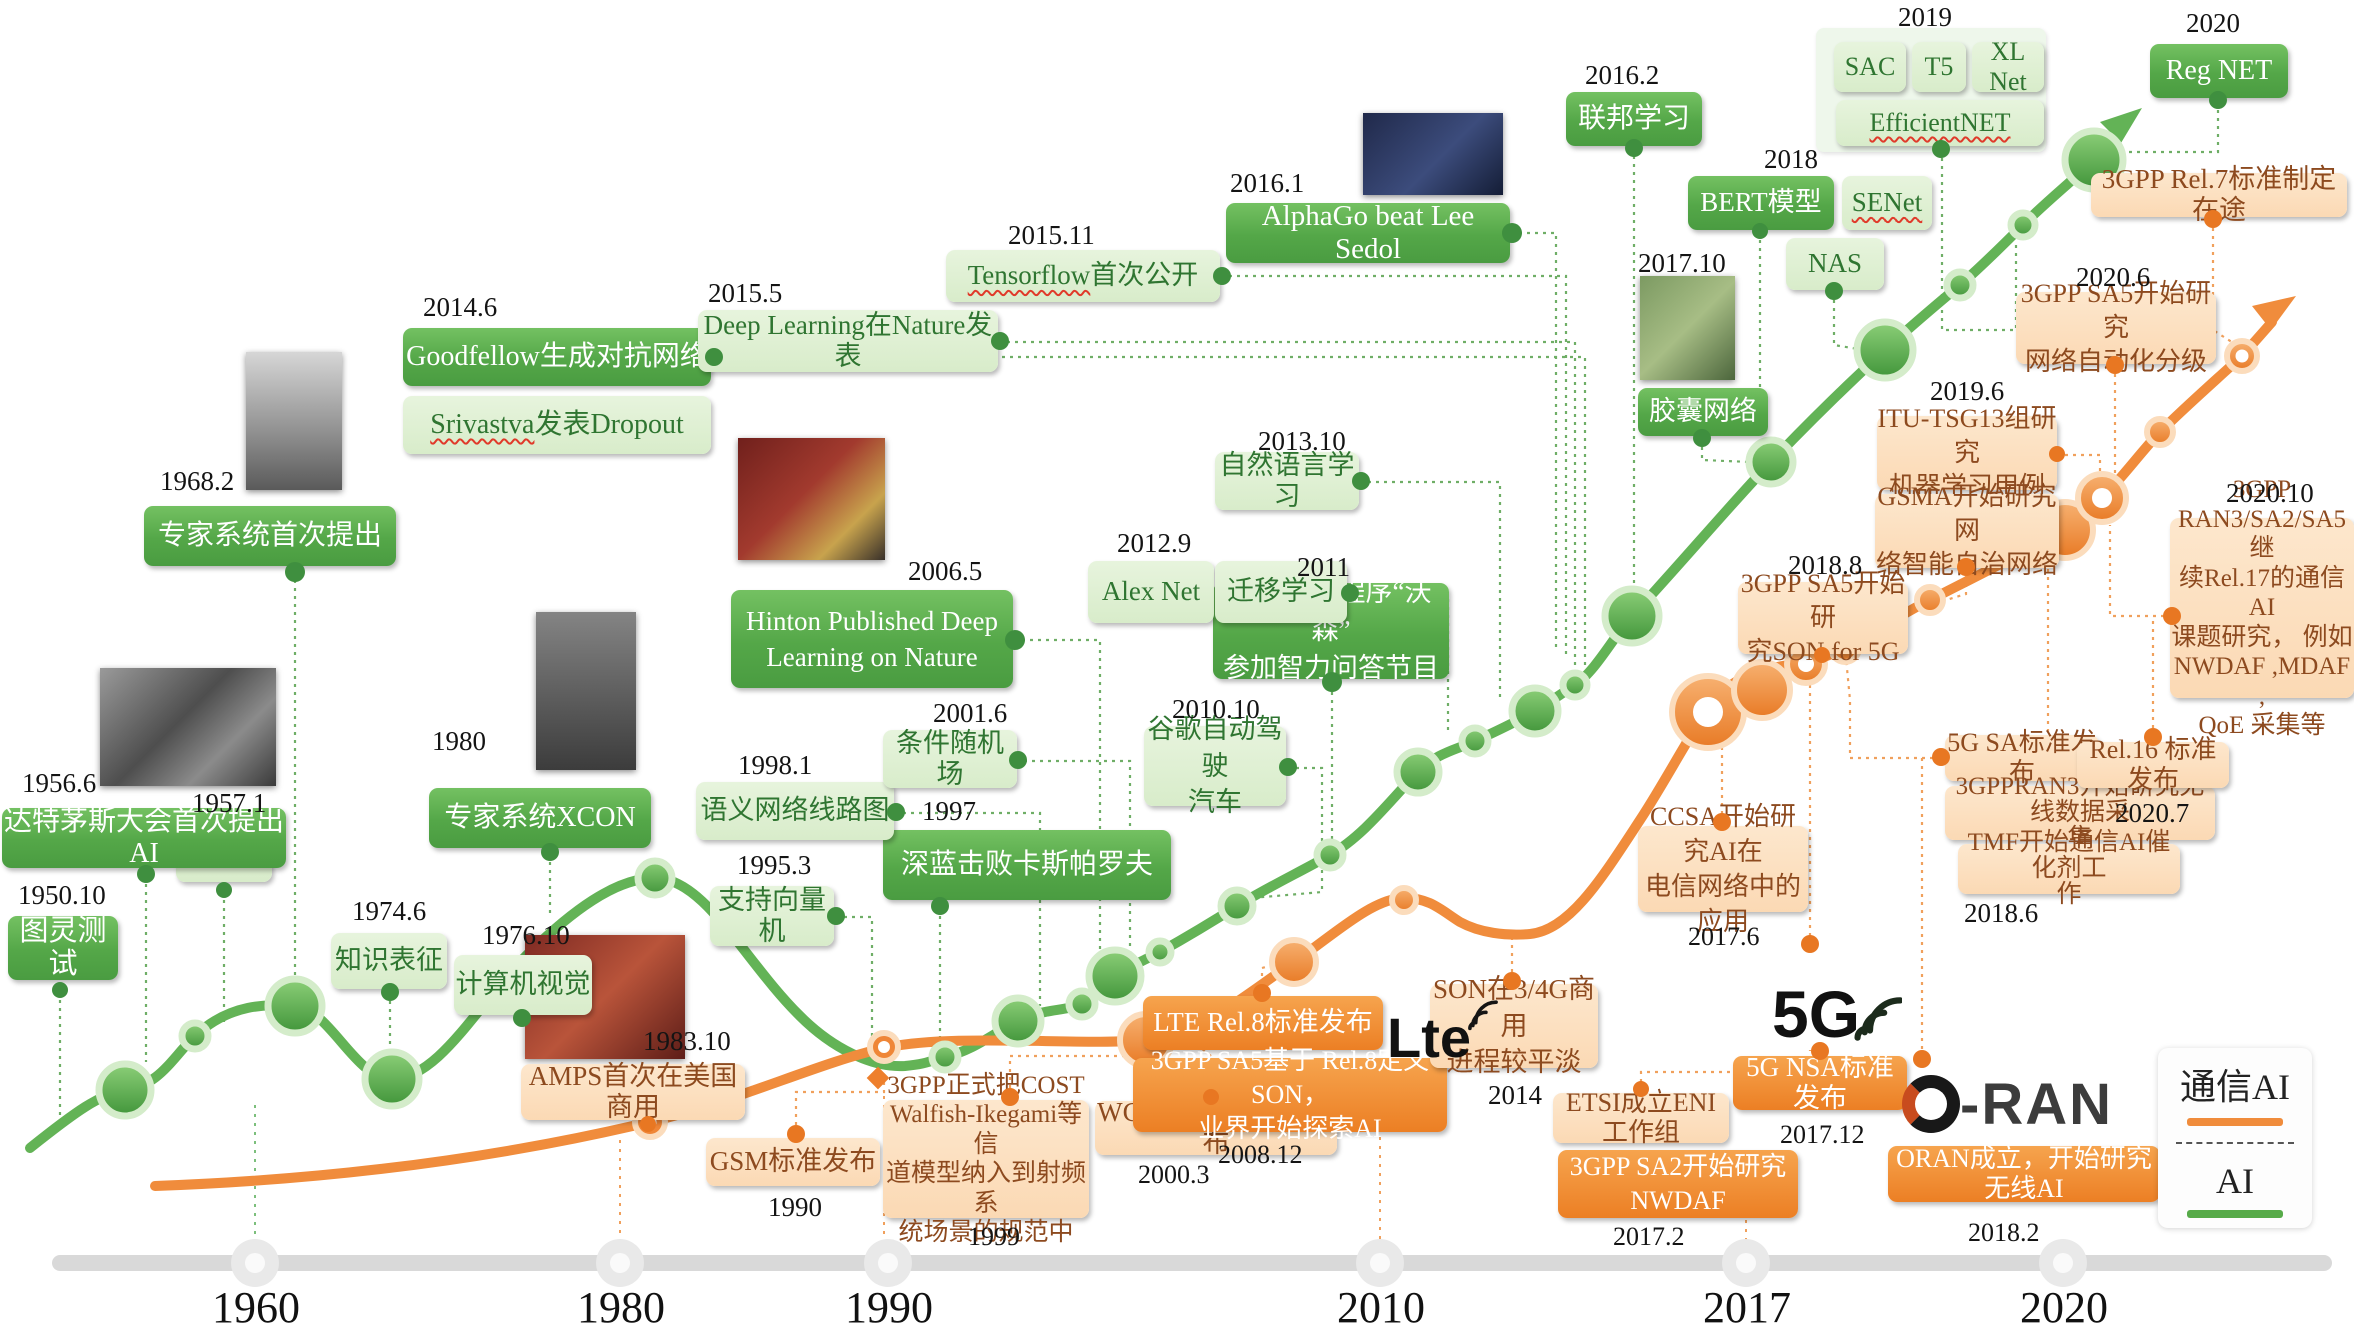 This screenshot has width=2354, height=1330. Describe the element at coordinates (945, 571) in the screenshot. I see `date-2006-5: 2006.5` at that location.